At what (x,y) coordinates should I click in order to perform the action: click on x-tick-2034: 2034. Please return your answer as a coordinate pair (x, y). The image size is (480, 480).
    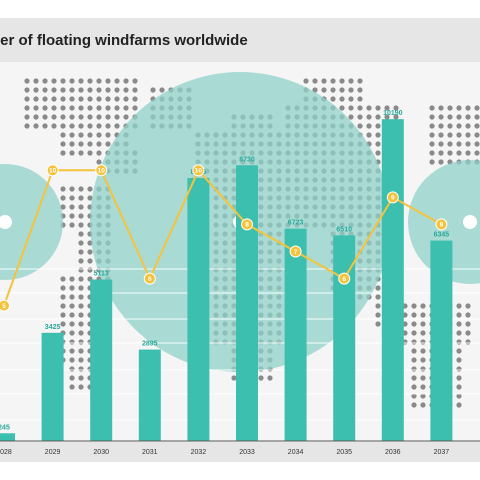
    Looking at the image, I should click on (296, 452).